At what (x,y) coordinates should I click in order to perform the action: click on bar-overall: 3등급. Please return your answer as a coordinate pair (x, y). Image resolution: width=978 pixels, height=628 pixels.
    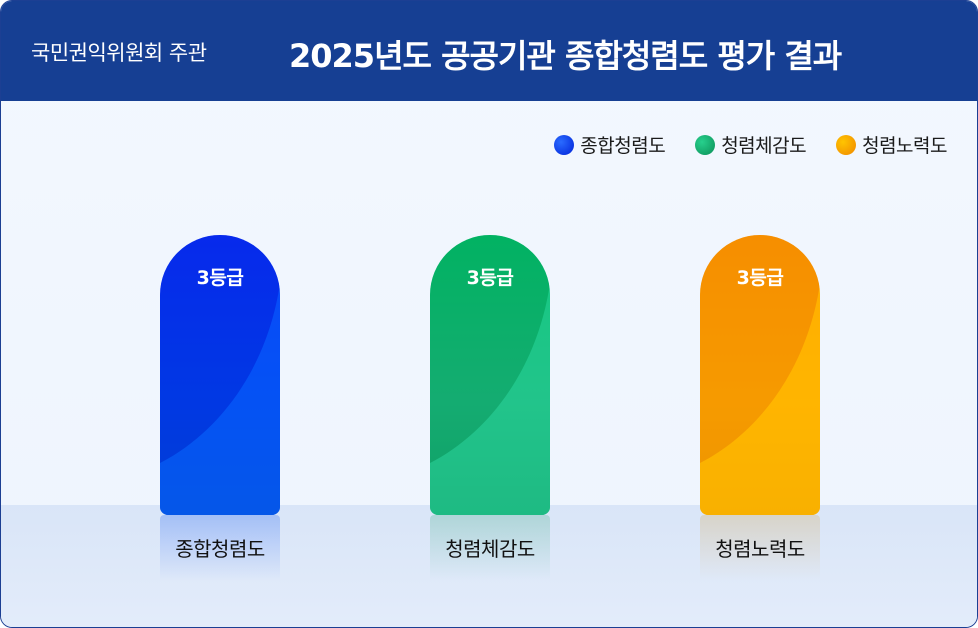
    Looking at the image, I should click on (220, 375).